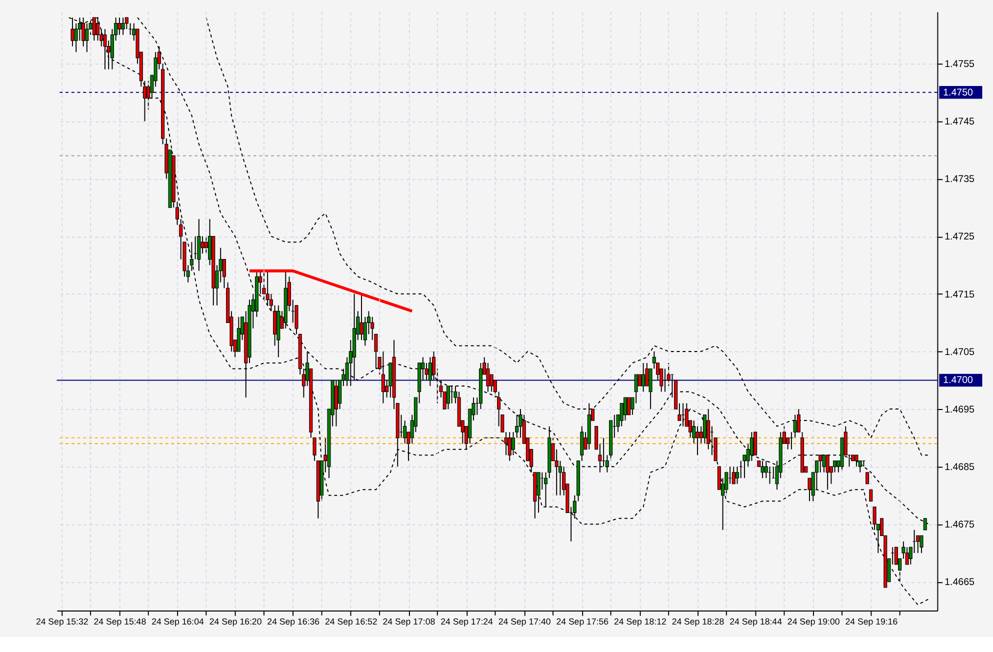 Image resolution: width=993 pixels, height=652 pixels. What do you see at coordinates (524, 621) in the screenshot?
I see `x-tick-label: 24 Sep 17:40` at bounding box center [524, 621].